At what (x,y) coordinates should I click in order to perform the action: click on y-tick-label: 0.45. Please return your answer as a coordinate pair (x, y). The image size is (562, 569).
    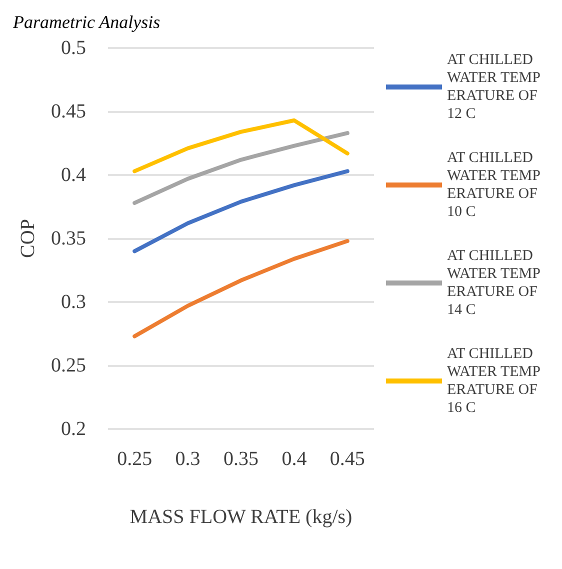
    Looking at the image, I should click on (68, 111).